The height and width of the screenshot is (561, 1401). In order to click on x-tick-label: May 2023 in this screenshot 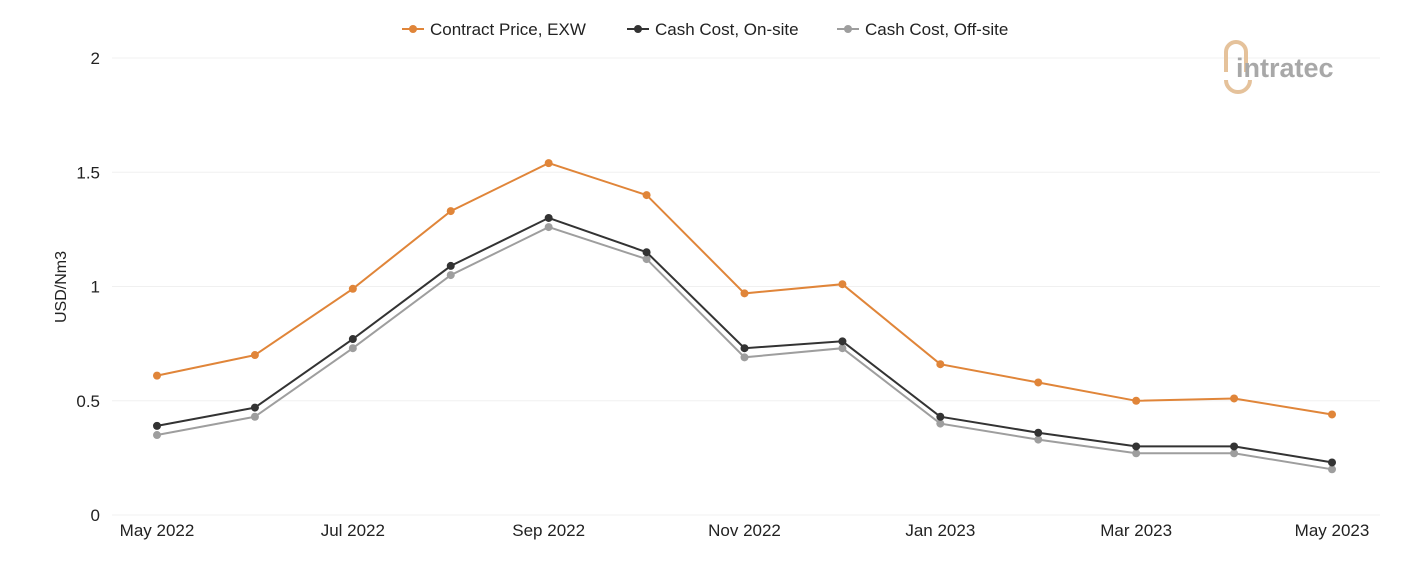, I will do `click(1332, 530)`.